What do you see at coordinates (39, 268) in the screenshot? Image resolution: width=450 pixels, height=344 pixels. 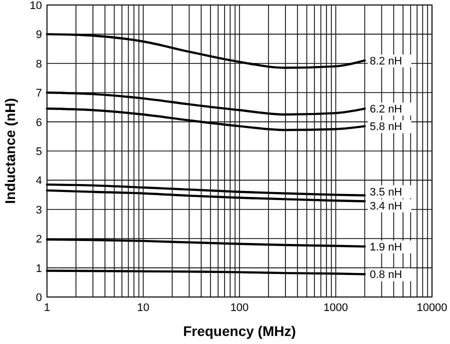 I see `y-tick-label: 1` at bounding box center [39, 268].